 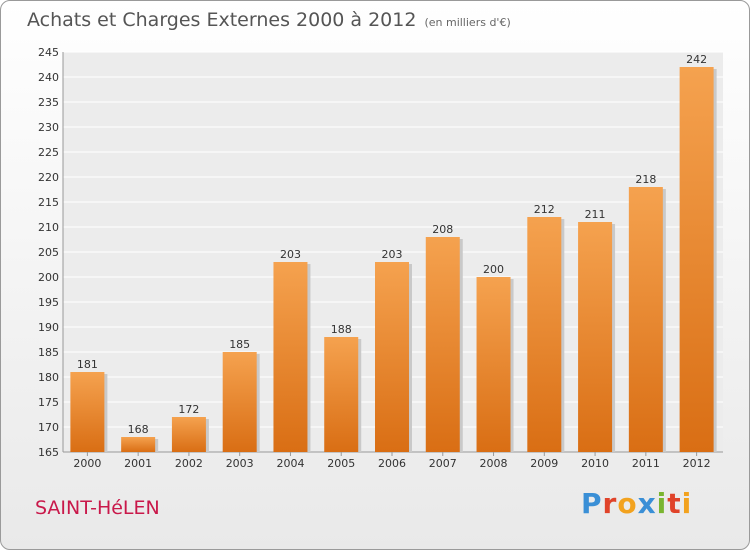 What do you see at coordinates (341, 329) in the screenshot?
I see `bar-value-label: 188` at bounding box center [341, 329].